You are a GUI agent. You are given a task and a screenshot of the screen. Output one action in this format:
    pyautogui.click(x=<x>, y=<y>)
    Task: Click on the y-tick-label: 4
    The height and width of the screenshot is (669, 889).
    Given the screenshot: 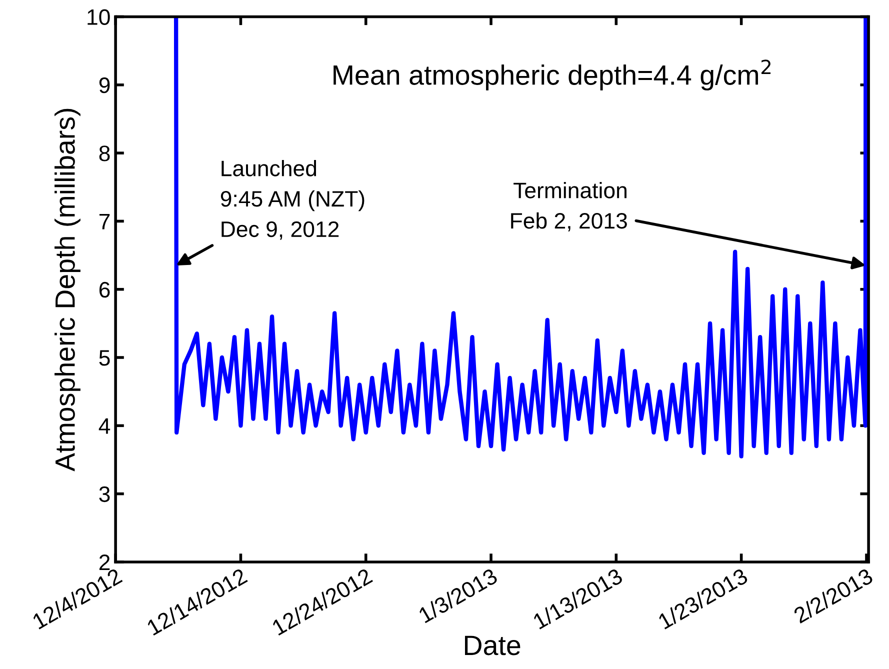 What is the action you would take?
    pyautogui.click(x=104, y=426)
    